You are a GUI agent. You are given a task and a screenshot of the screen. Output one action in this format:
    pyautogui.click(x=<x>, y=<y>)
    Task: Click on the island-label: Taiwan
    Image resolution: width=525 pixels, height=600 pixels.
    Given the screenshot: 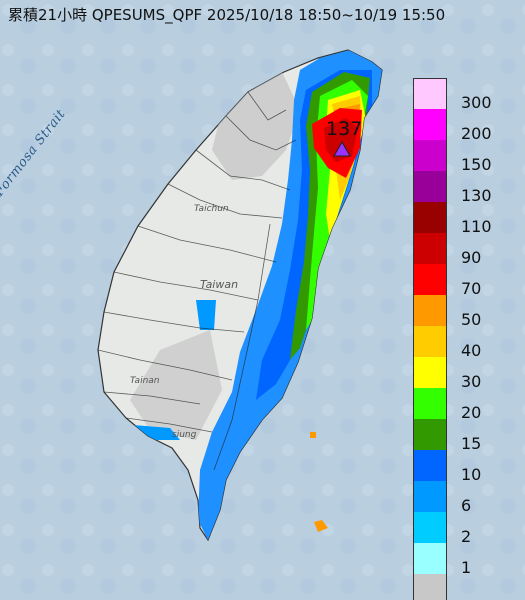 What is the action you would take?
    pyautogui.click(x=219, y=284)
    